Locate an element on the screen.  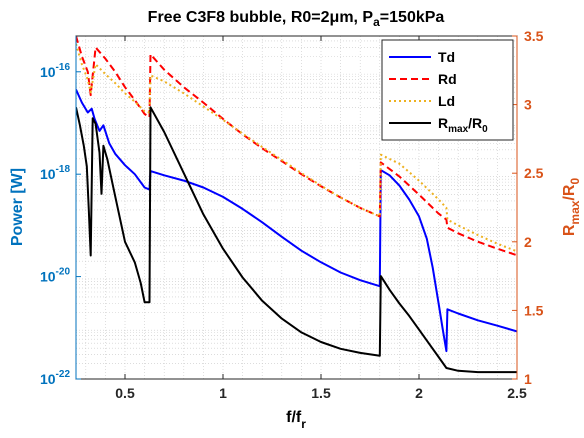
y-right-tick-label: 1 is located at coordinates (528, 379).